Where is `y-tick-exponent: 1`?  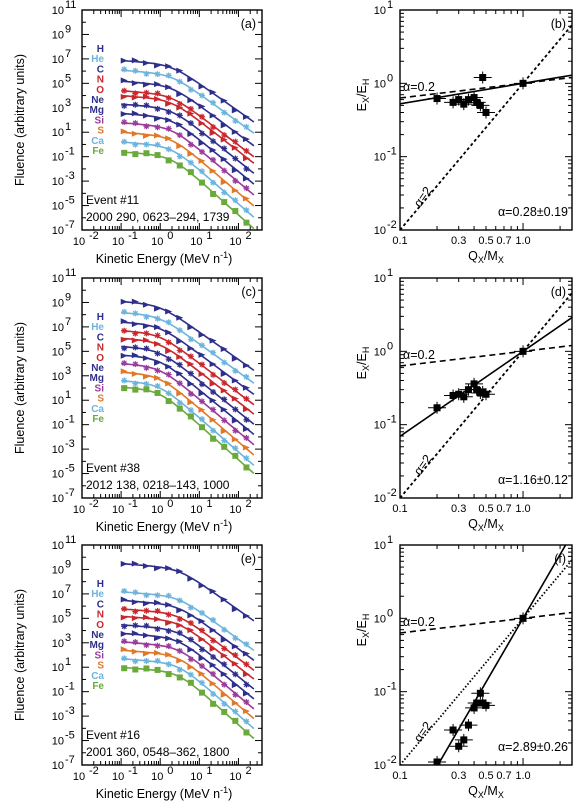 y-tick-exponent: 1 is located at coordinates (390, 540).